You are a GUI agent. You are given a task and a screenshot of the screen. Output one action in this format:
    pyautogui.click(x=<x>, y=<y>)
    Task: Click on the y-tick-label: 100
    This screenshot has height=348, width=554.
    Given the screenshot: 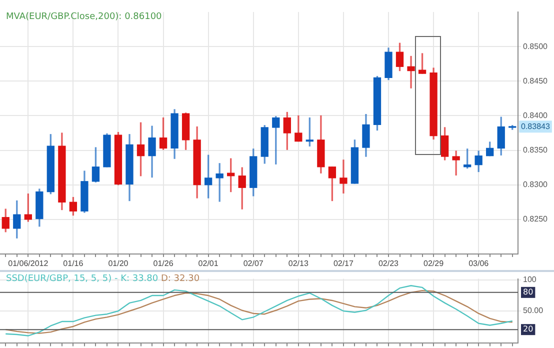 What is the action you would take?
    pyautogui.click(x=530, y=279)
    